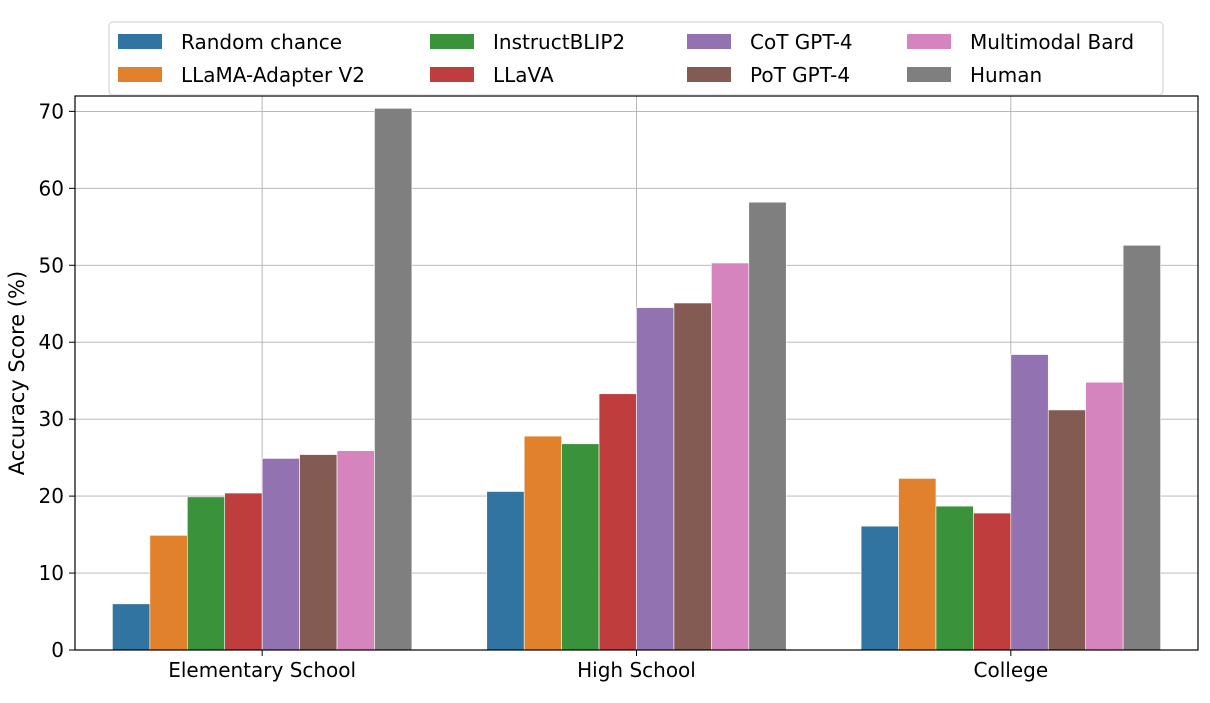 This screenshot has height=703, width=1210. I want to click on y-tick-label: 70, so click(51, 111).